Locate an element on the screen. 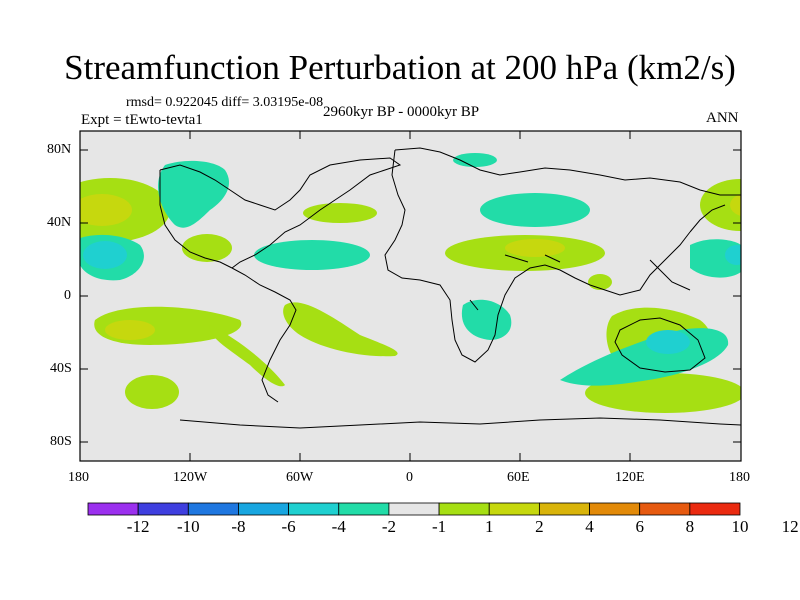 This screenshot has height=600, width=800. colorbar-label: -10 is located at coordinates (188, 526).